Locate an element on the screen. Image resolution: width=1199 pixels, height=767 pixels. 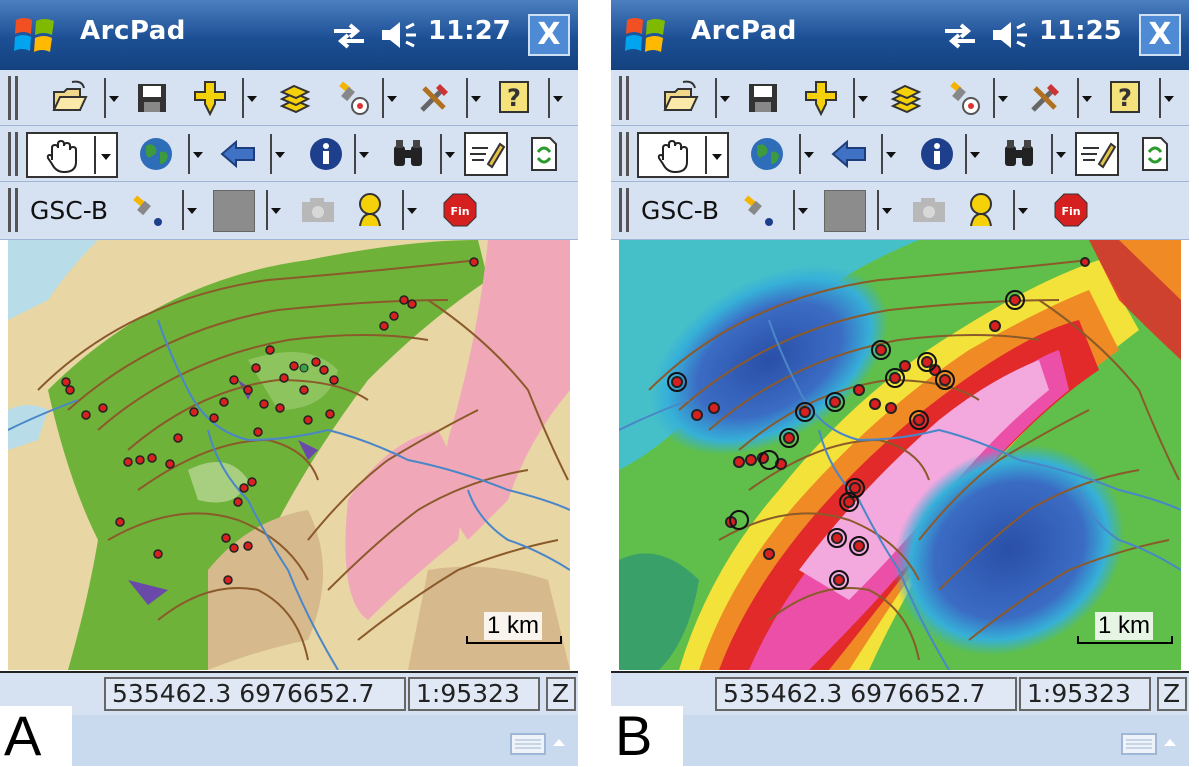
clock: 11:27 is located at coordinates (469, 31).